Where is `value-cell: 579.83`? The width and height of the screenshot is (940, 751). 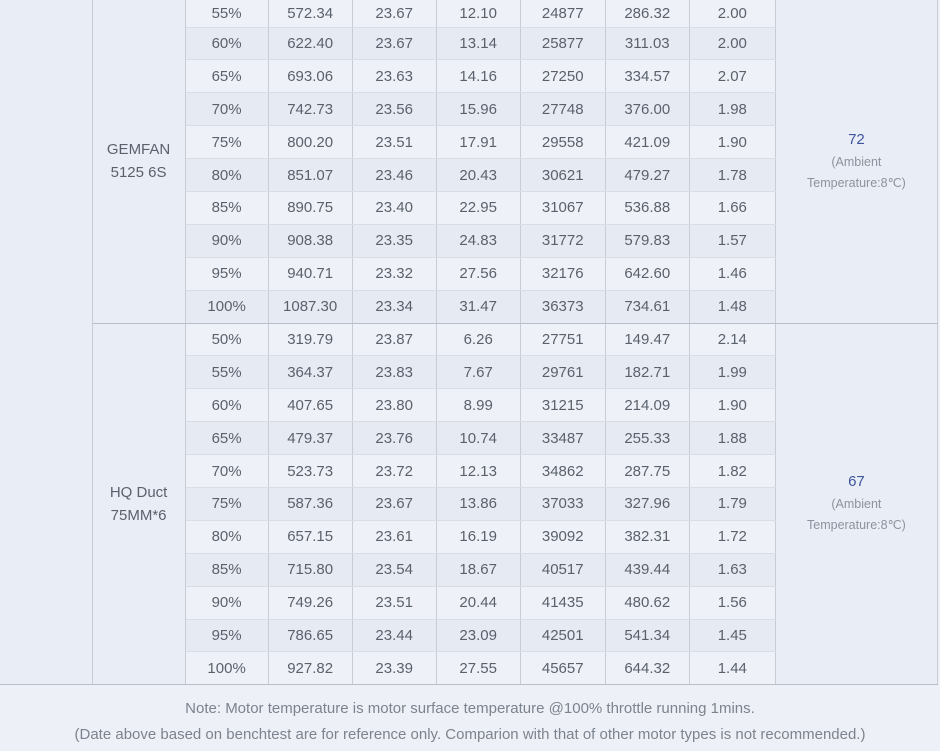 value-cell: 579.83 is located at coordinates (647, 241).